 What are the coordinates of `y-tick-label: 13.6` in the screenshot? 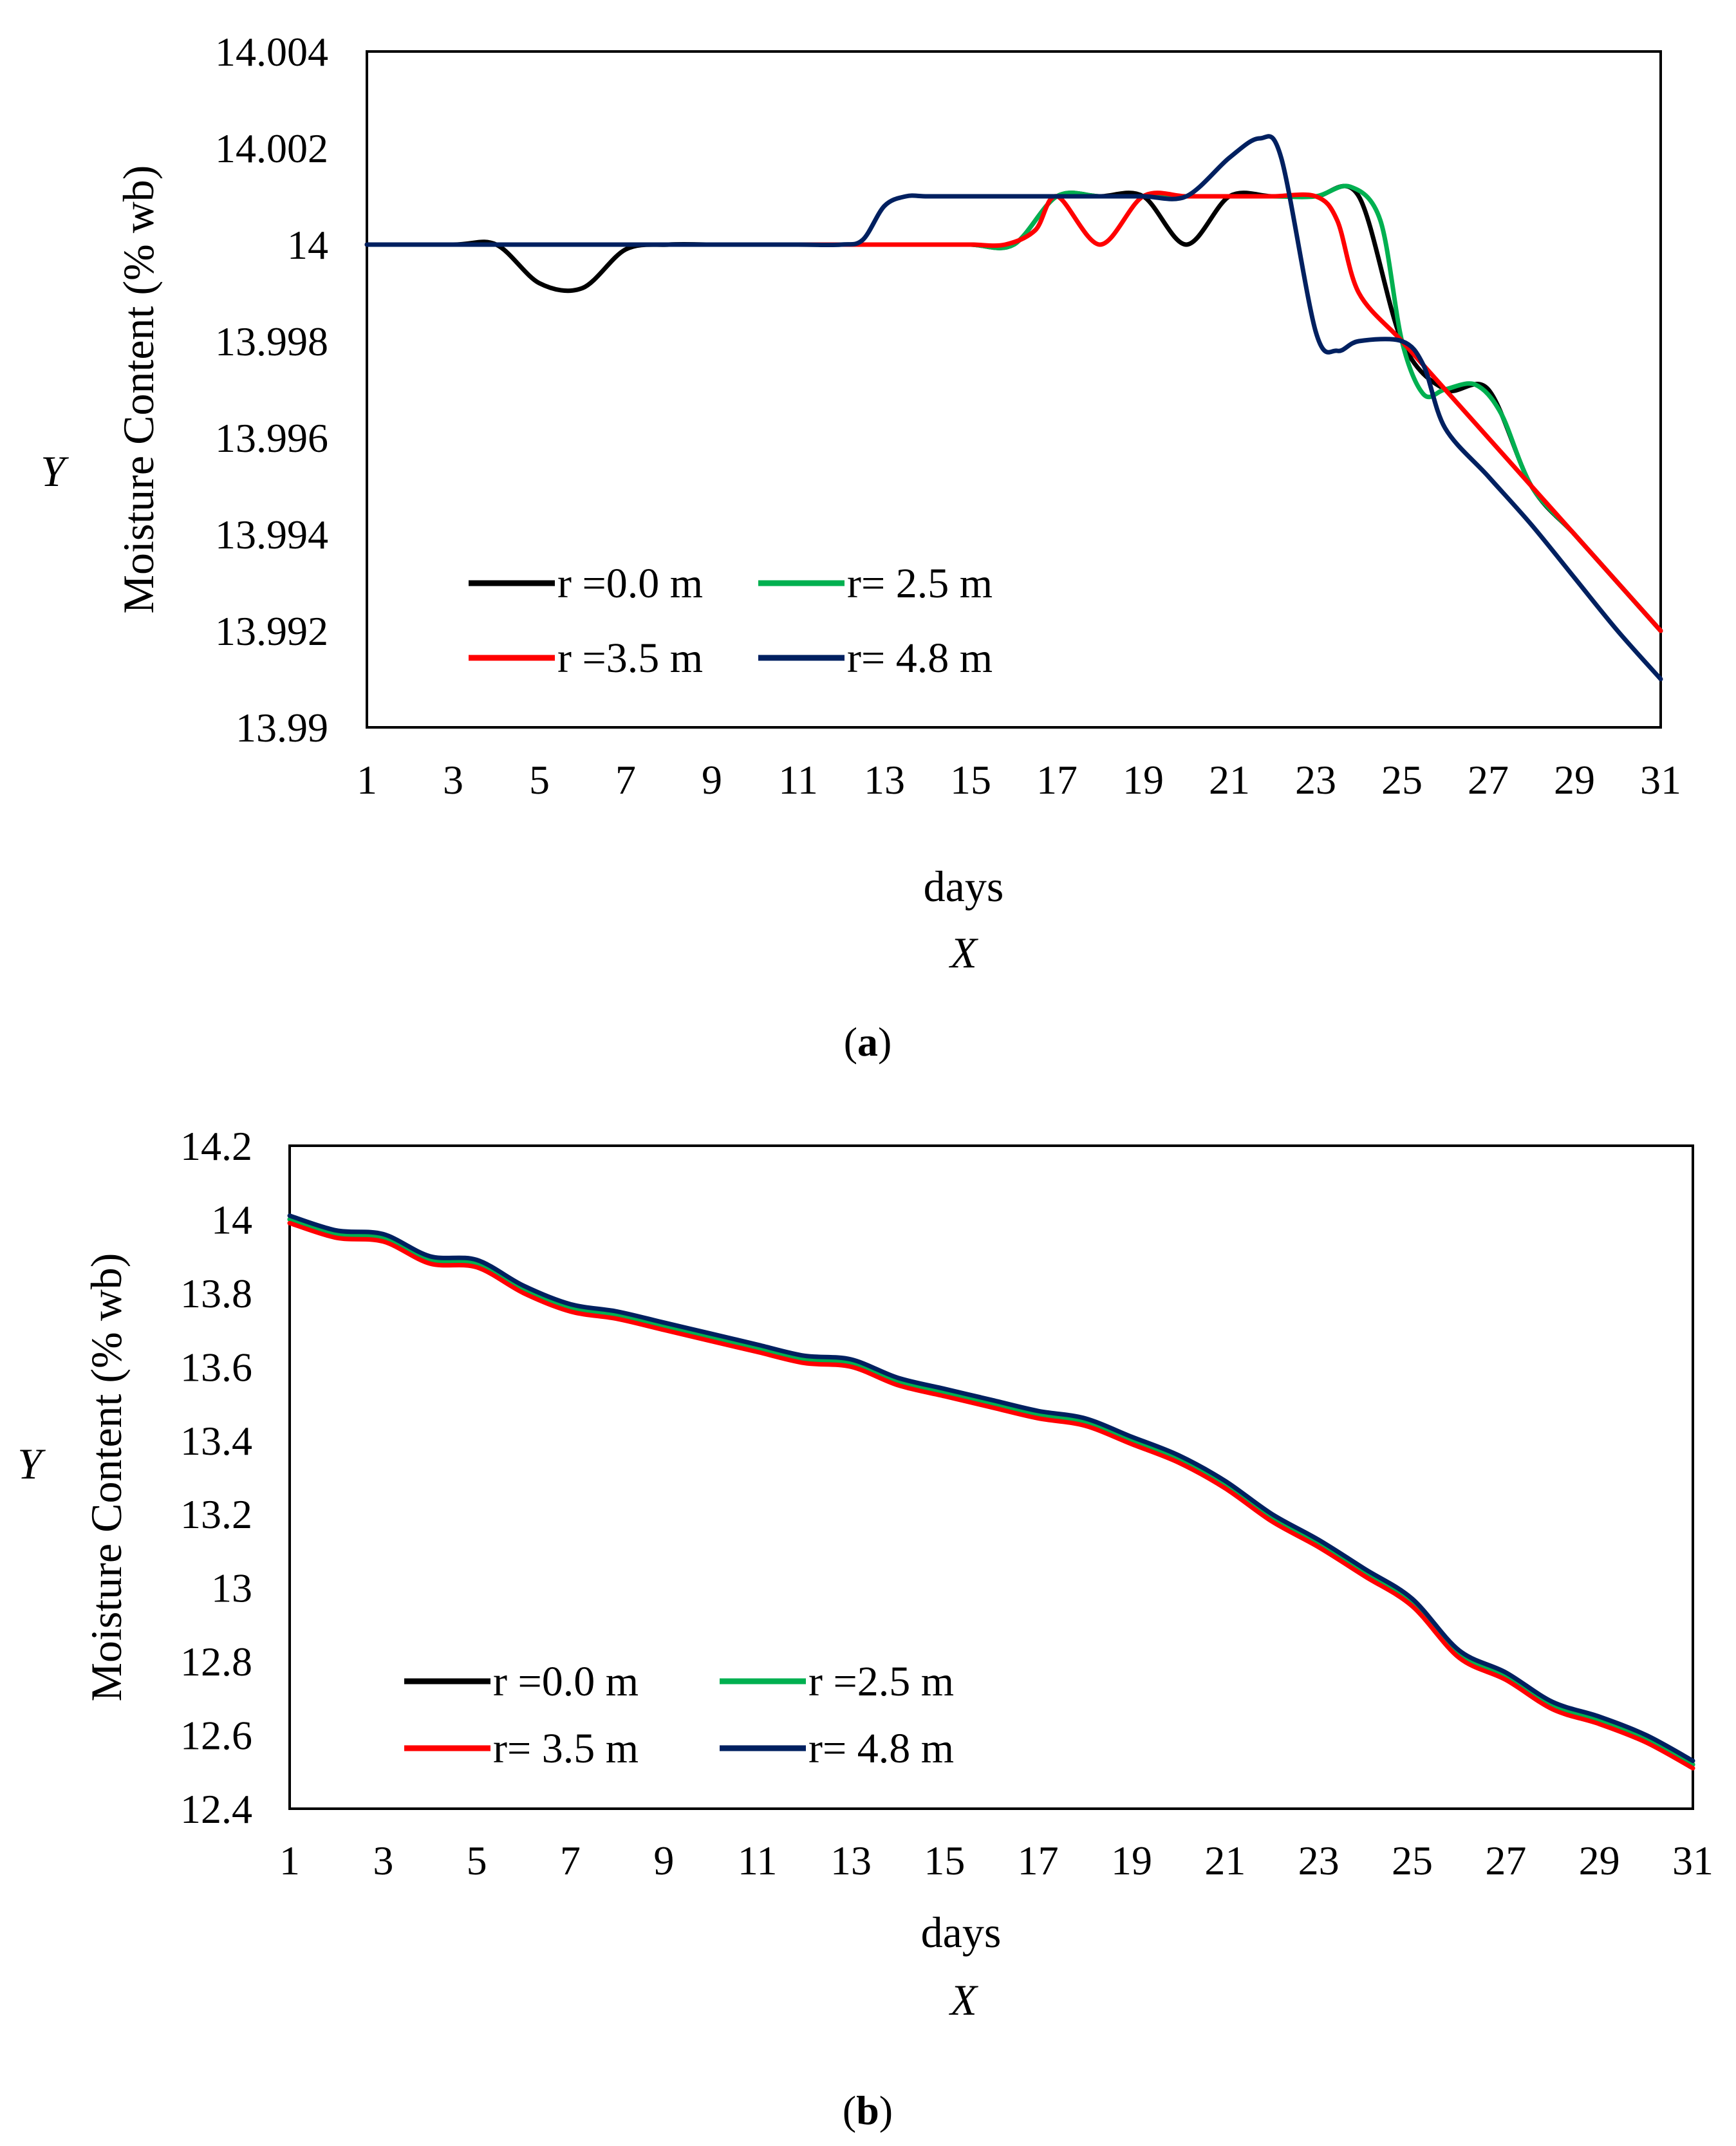 It's located at (216, 1367).